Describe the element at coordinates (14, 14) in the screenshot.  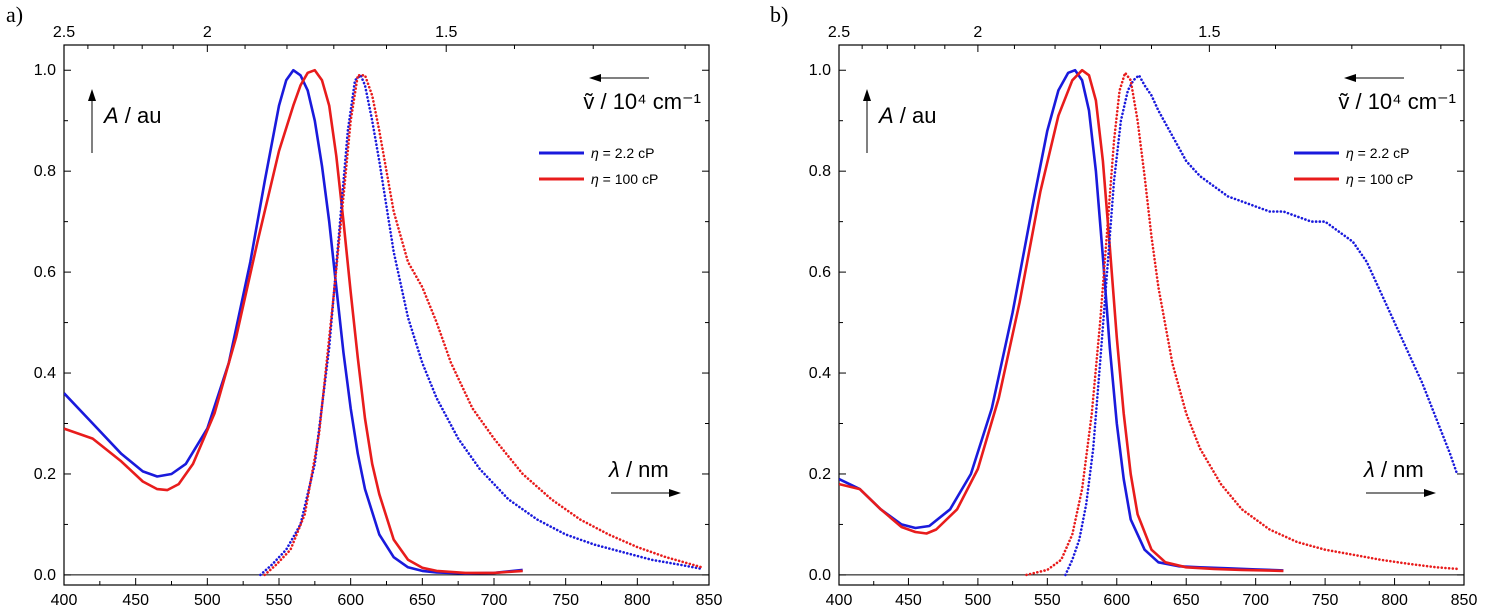
I see `panel-label: a)` at that location.